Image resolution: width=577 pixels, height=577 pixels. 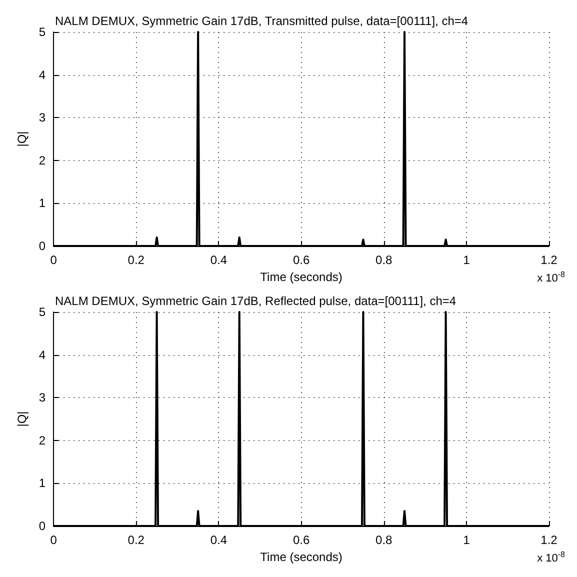 I want to click on chart-title: NALM DEMUX, Symmetric Gain 17dB, Reflected pulse, data=[00111], ch=4, so click(x=255, y=301).